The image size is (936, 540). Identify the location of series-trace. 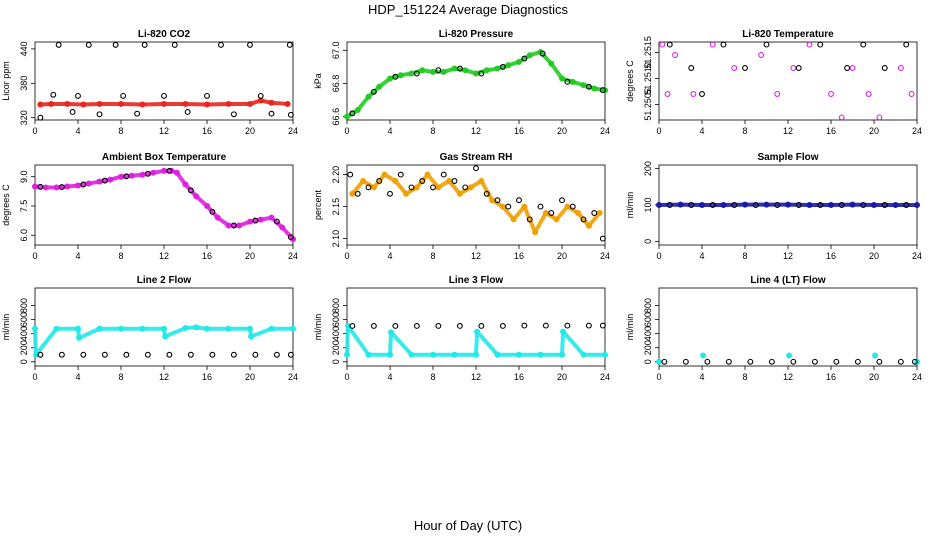
(476, 203).